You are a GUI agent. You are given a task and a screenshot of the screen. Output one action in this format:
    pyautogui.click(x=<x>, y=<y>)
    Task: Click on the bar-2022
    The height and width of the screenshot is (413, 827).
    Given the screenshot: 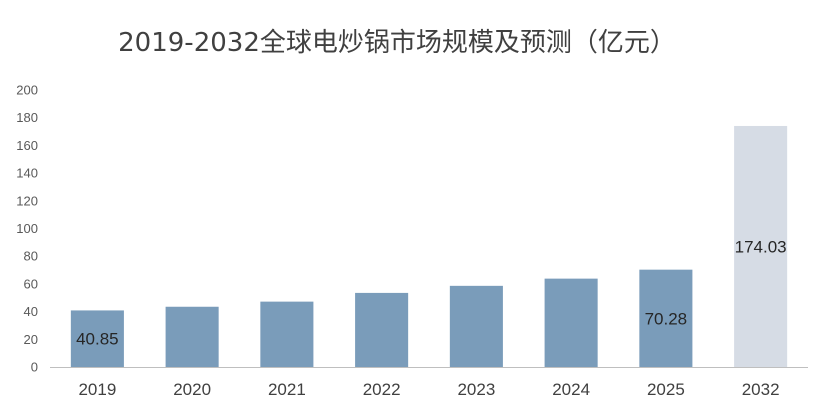 What is the action you would take?
    pyautogui.click(x=382, y=329)
    